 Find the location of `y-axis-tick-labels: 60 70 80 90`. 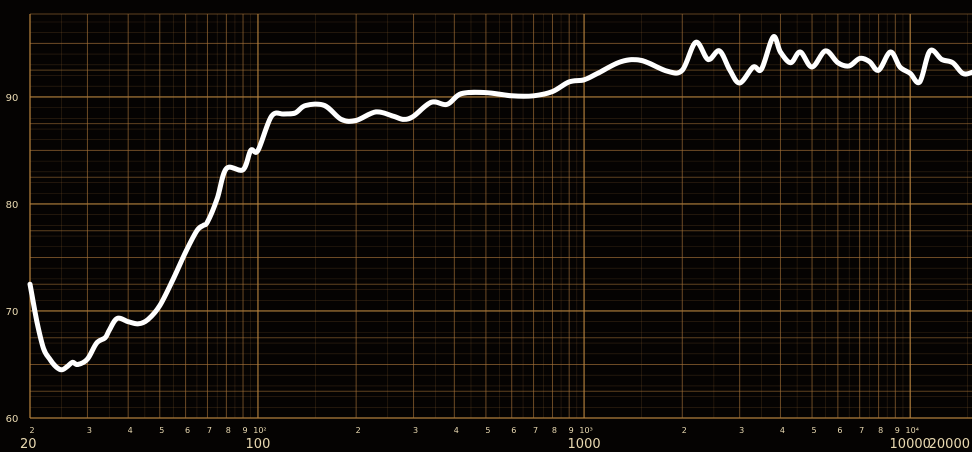

y-axis-tick-labels: 60 70 80 90 is located at coordinates (12, 259).